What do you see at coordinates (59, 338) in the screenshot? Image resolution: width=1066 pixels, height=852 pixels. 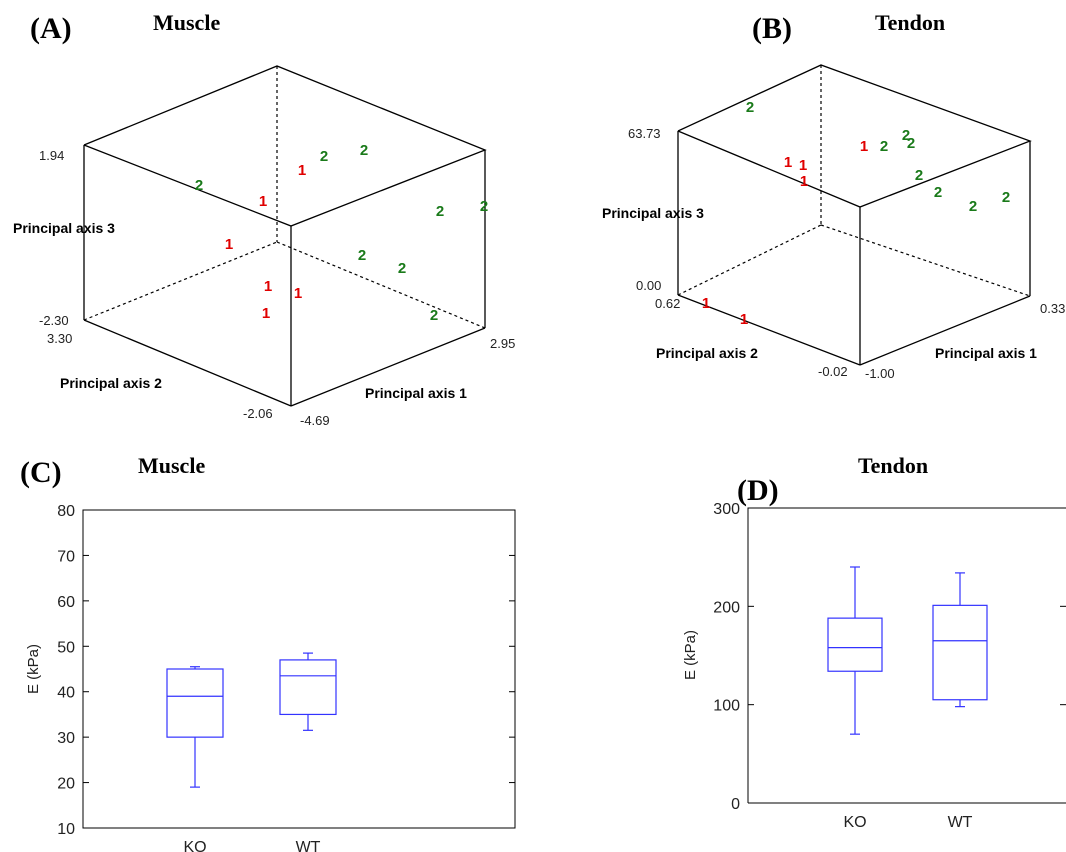 I see `panel-a-y-max: 3.30` at bounding box center [59, 338].